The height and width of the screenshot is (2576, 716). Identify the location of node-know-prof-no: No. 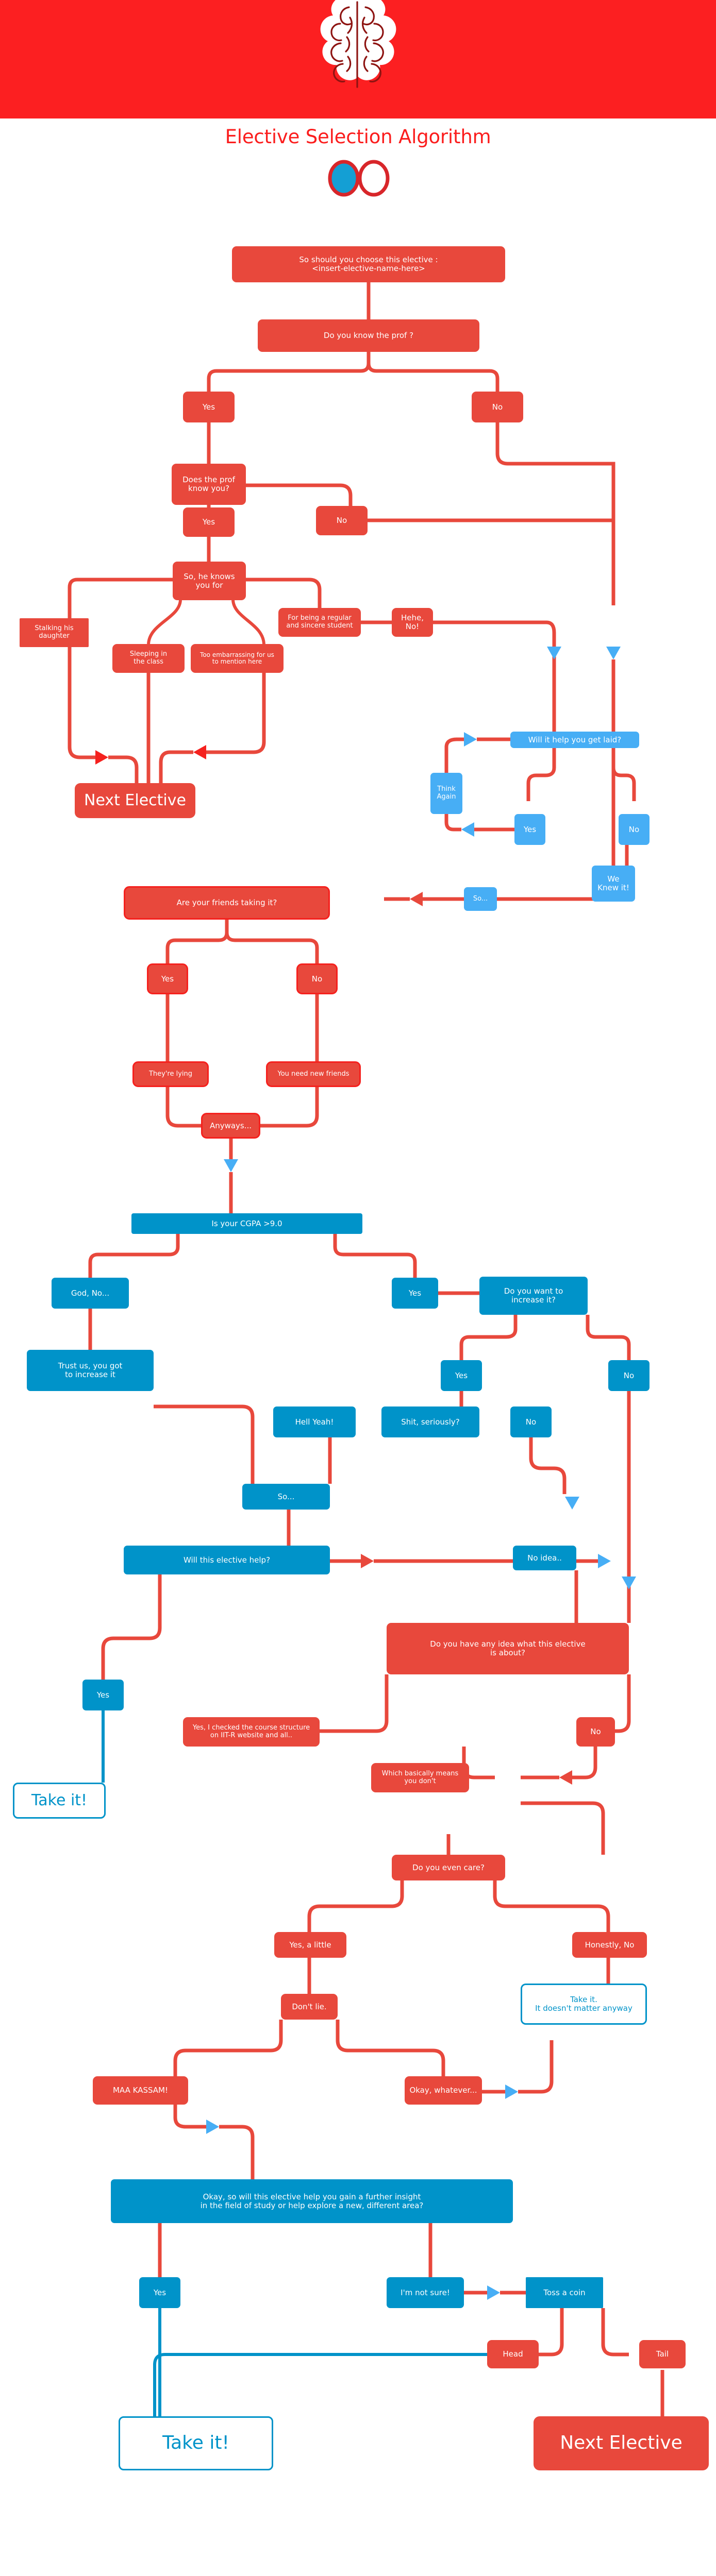
(497, 407).